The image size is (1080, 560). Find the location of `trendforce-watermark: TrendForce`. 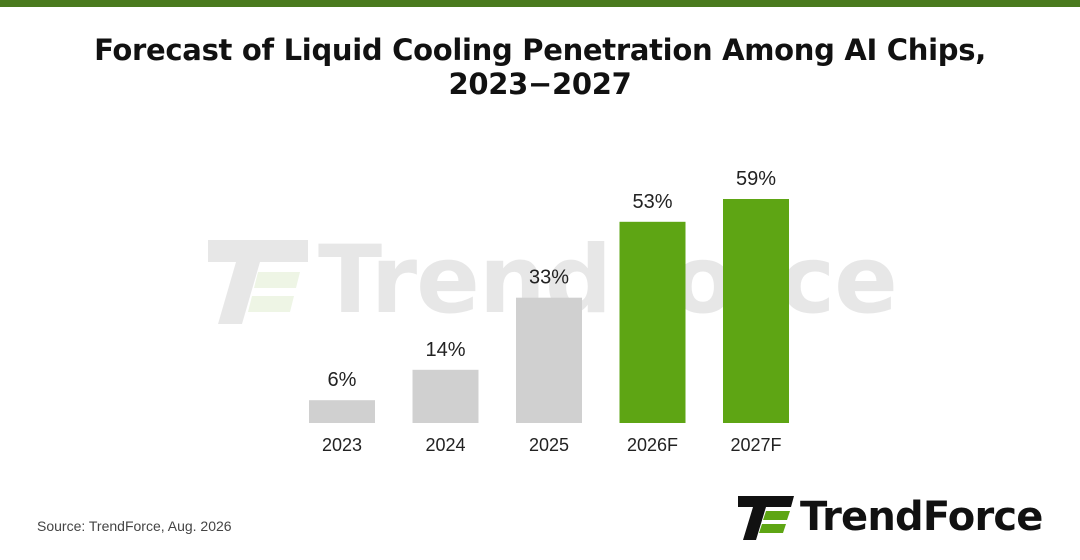

trendforce-watermark: TrendForce is located at coordinates (553, 280).